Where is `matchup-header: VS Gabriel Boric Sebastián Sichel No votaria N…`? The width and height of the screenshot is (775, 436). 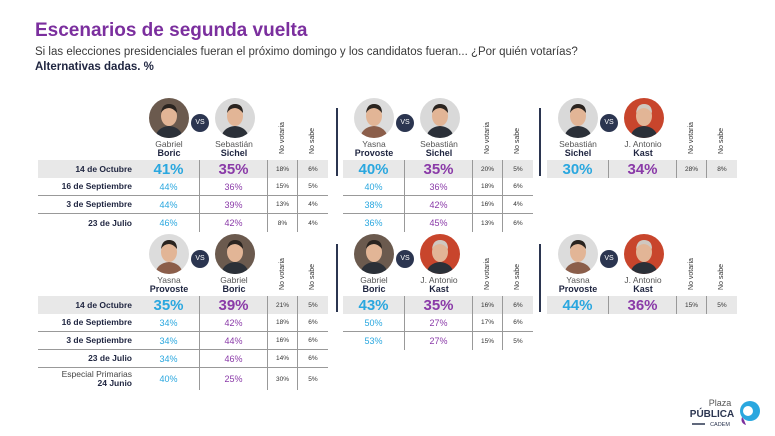 matchup-header: VS Gabriel Boric Sebastián Sichel No votaria N… is located at coordinates (183, 129).